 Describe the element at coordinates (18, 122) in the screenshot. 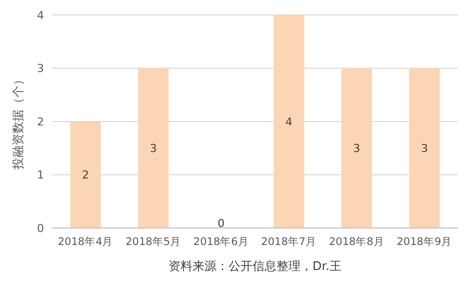

I see `y-axis-title: 投融资数据（个）` at that location.